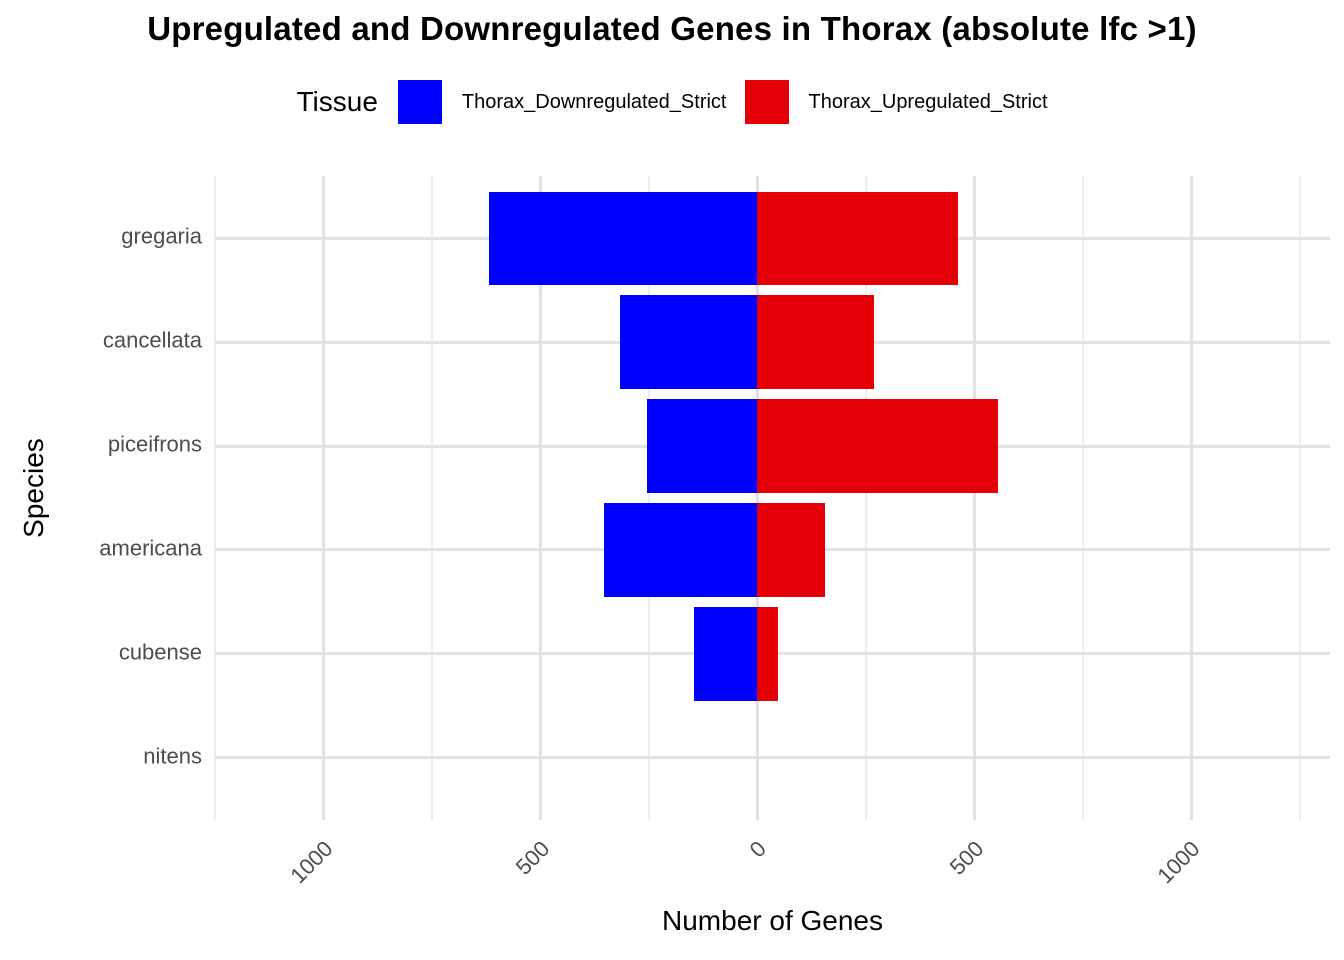 The image size is (1344, 960). Describe the element at coordinates (419, 102) in the screenshot. I see `legend-swatch-left` at that location.